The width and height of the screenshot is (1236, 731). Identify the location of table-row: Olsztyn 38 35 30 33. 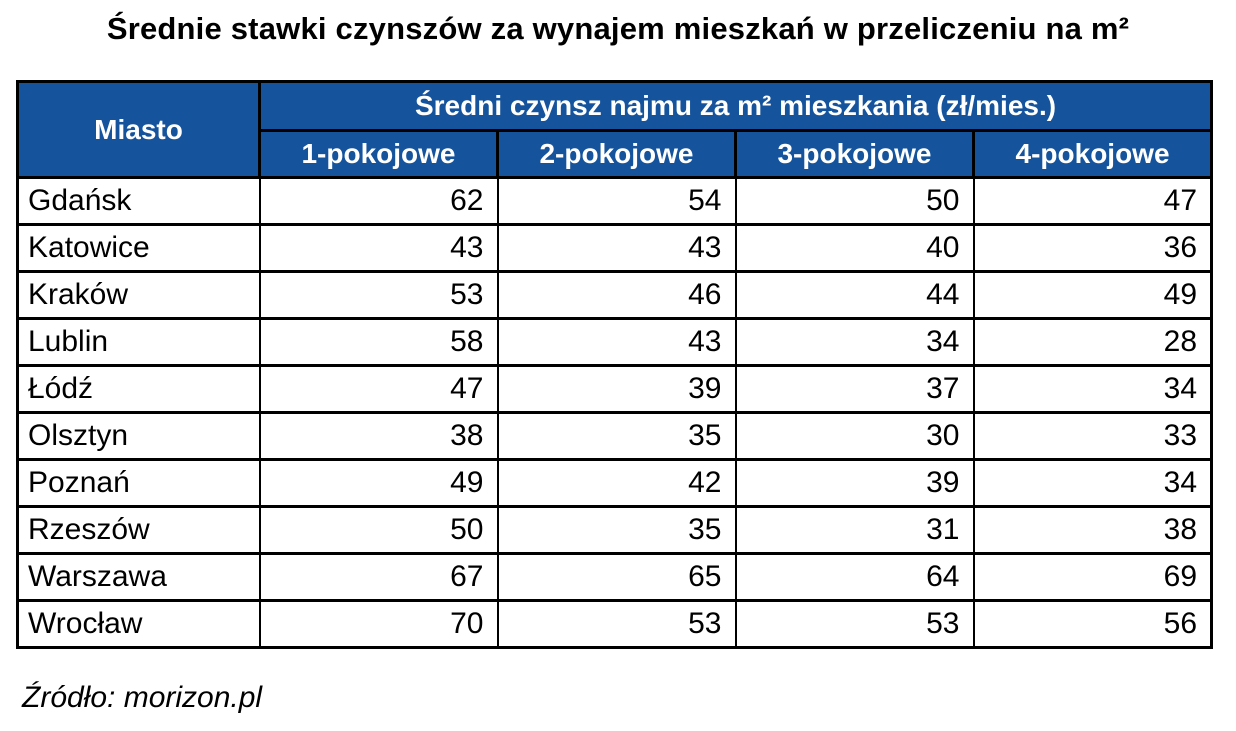
(614, 436).